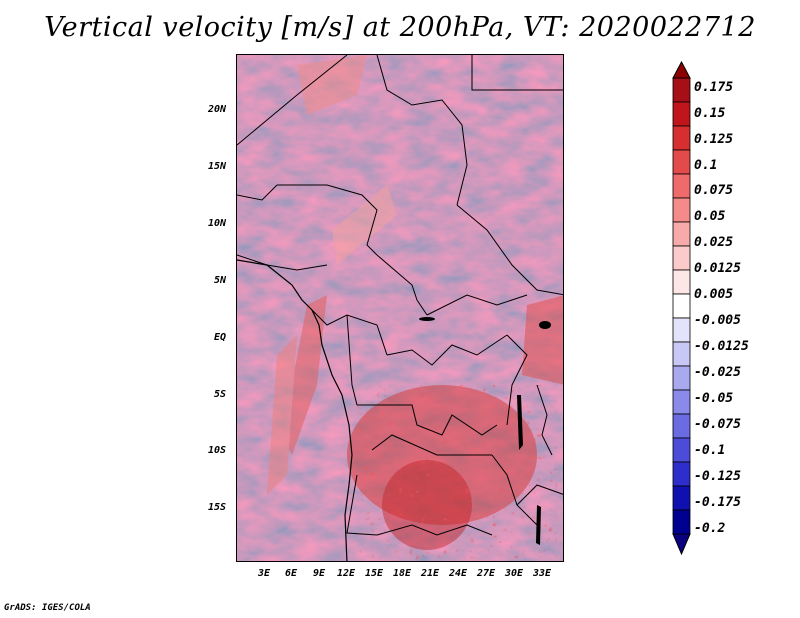  Describe the element at coordinates (717, 372) in the screenshot. I see `colorbar-label: -0.025` at that location.